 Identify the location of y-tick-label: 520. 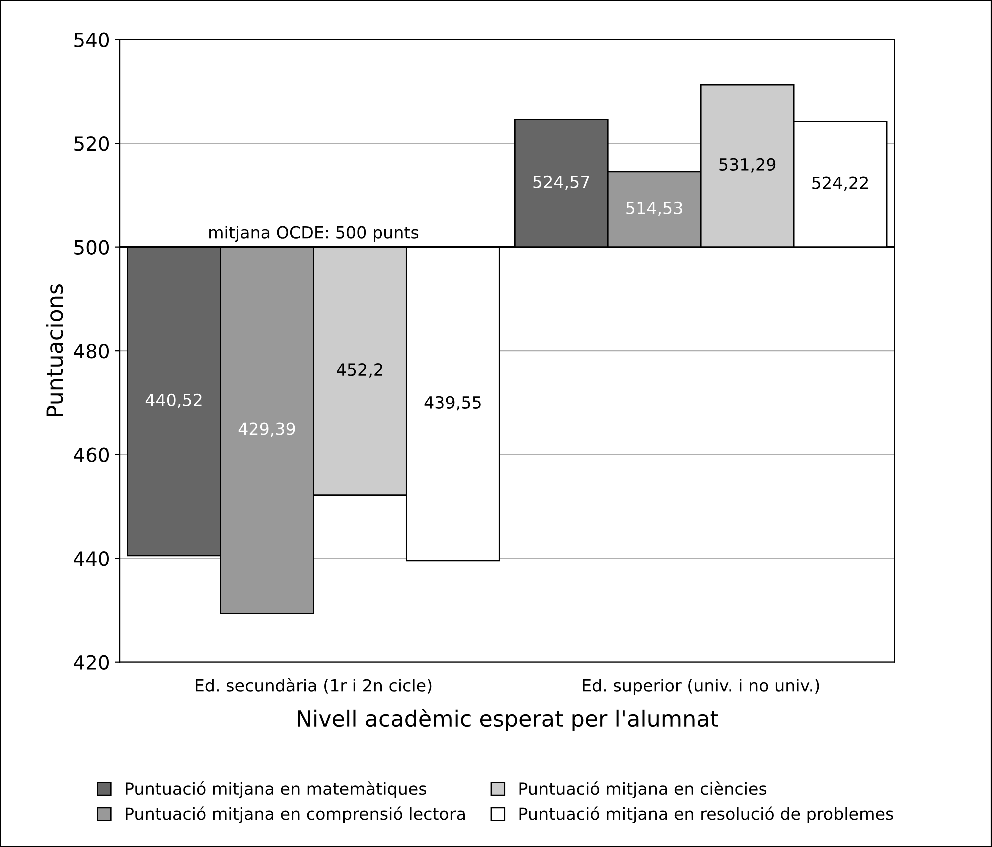
(92, 144).